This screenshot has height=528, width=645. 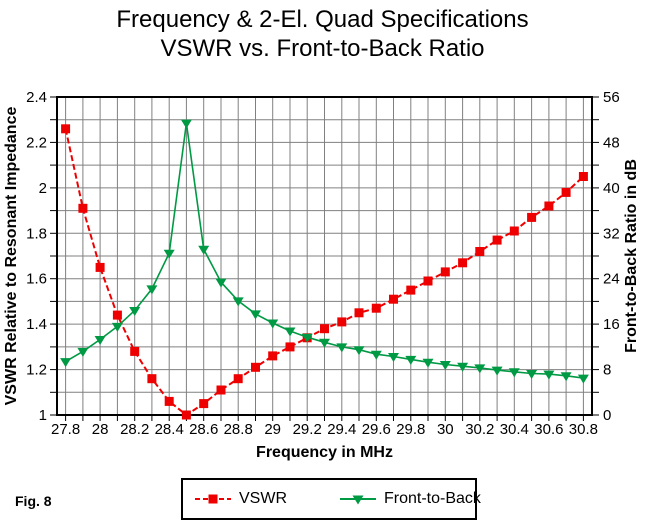 What do you see at coordinates (611, 279) in the screenshot?
I see `svg-text: 24` at bounding box center [611, 279].